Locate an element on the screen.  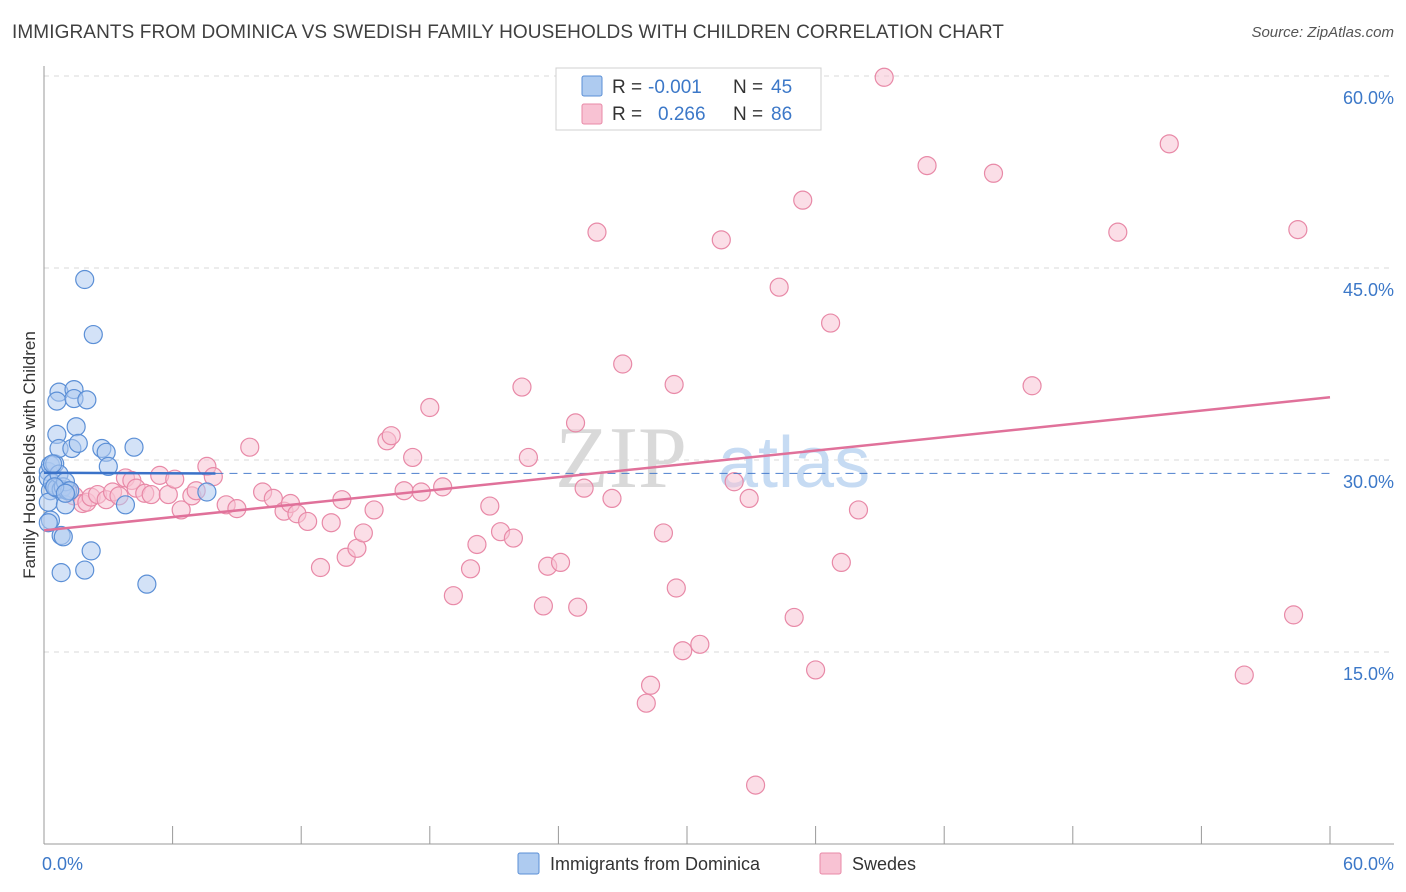
dominica-trend-line is located at coordinates (129, 473).